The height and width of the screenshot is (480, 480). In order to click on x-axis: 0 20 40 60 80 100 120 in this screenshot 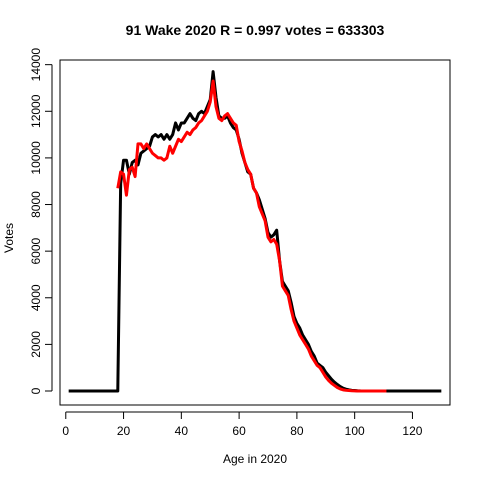, I will do `click(242, 424)`.